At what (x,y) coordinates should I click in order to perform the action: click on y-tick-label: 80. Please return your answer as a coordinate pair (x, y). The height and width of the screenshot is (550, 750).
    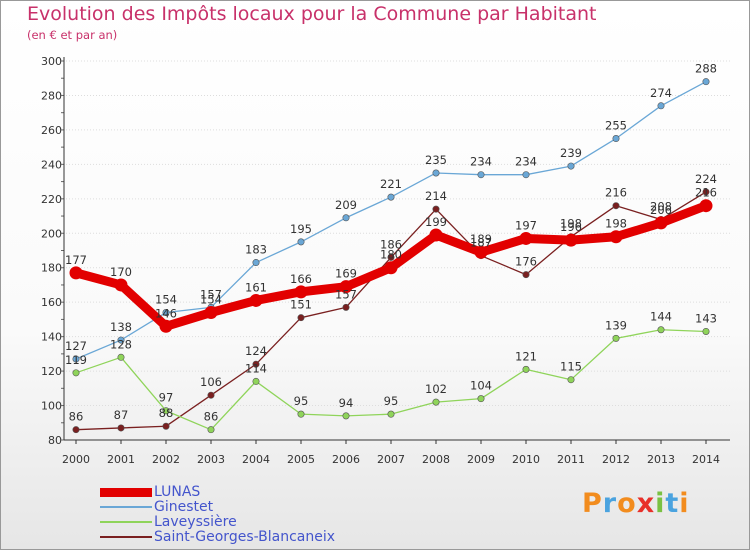
    Looking at the image, I should click on (55, 440).